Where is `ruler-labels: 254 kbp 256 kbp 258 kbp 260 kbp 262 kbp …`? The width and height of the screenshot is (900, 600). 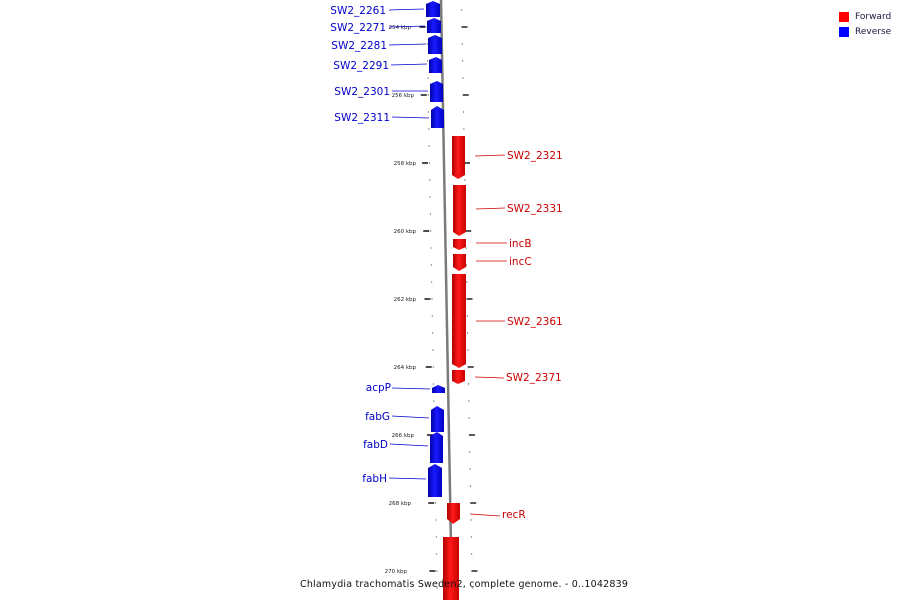
ruler-labels: 254 kbp 256 kbp 258 kbp 260 kbp 262 kbp … is located at coordinates (401, 300).